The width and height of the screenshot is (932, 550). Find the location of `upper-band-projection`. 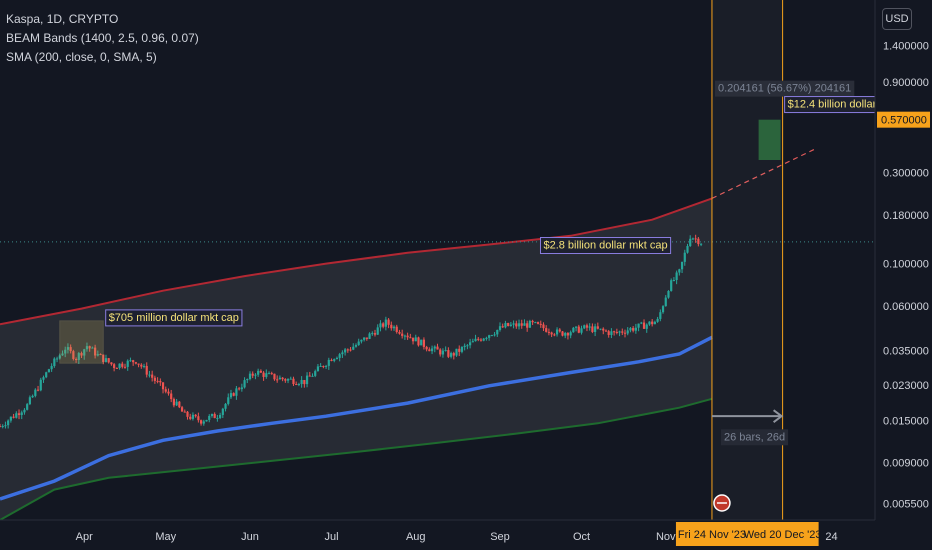

upper-band-projection is located at coordinates (763, 173).